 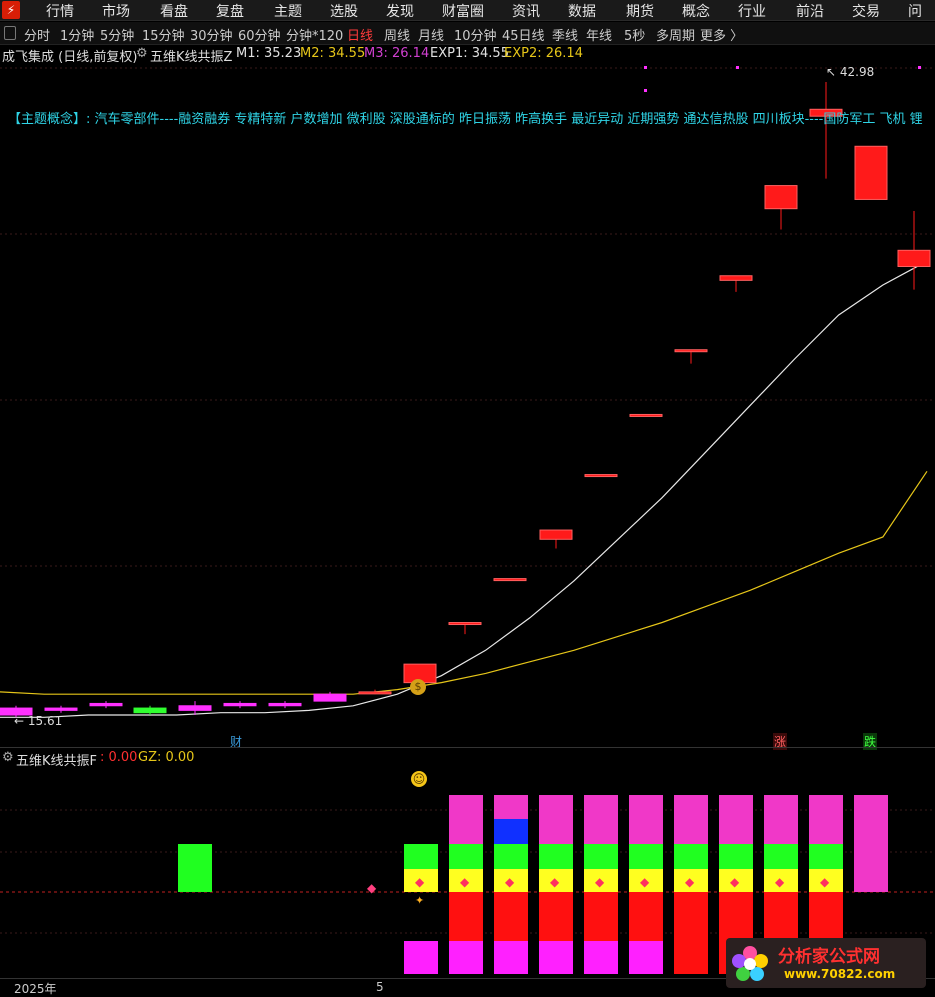 What do you see at coordinates (511, 831) in the screenshot?
I see `indicator-bar-blue` at bounding box center [511, 831].